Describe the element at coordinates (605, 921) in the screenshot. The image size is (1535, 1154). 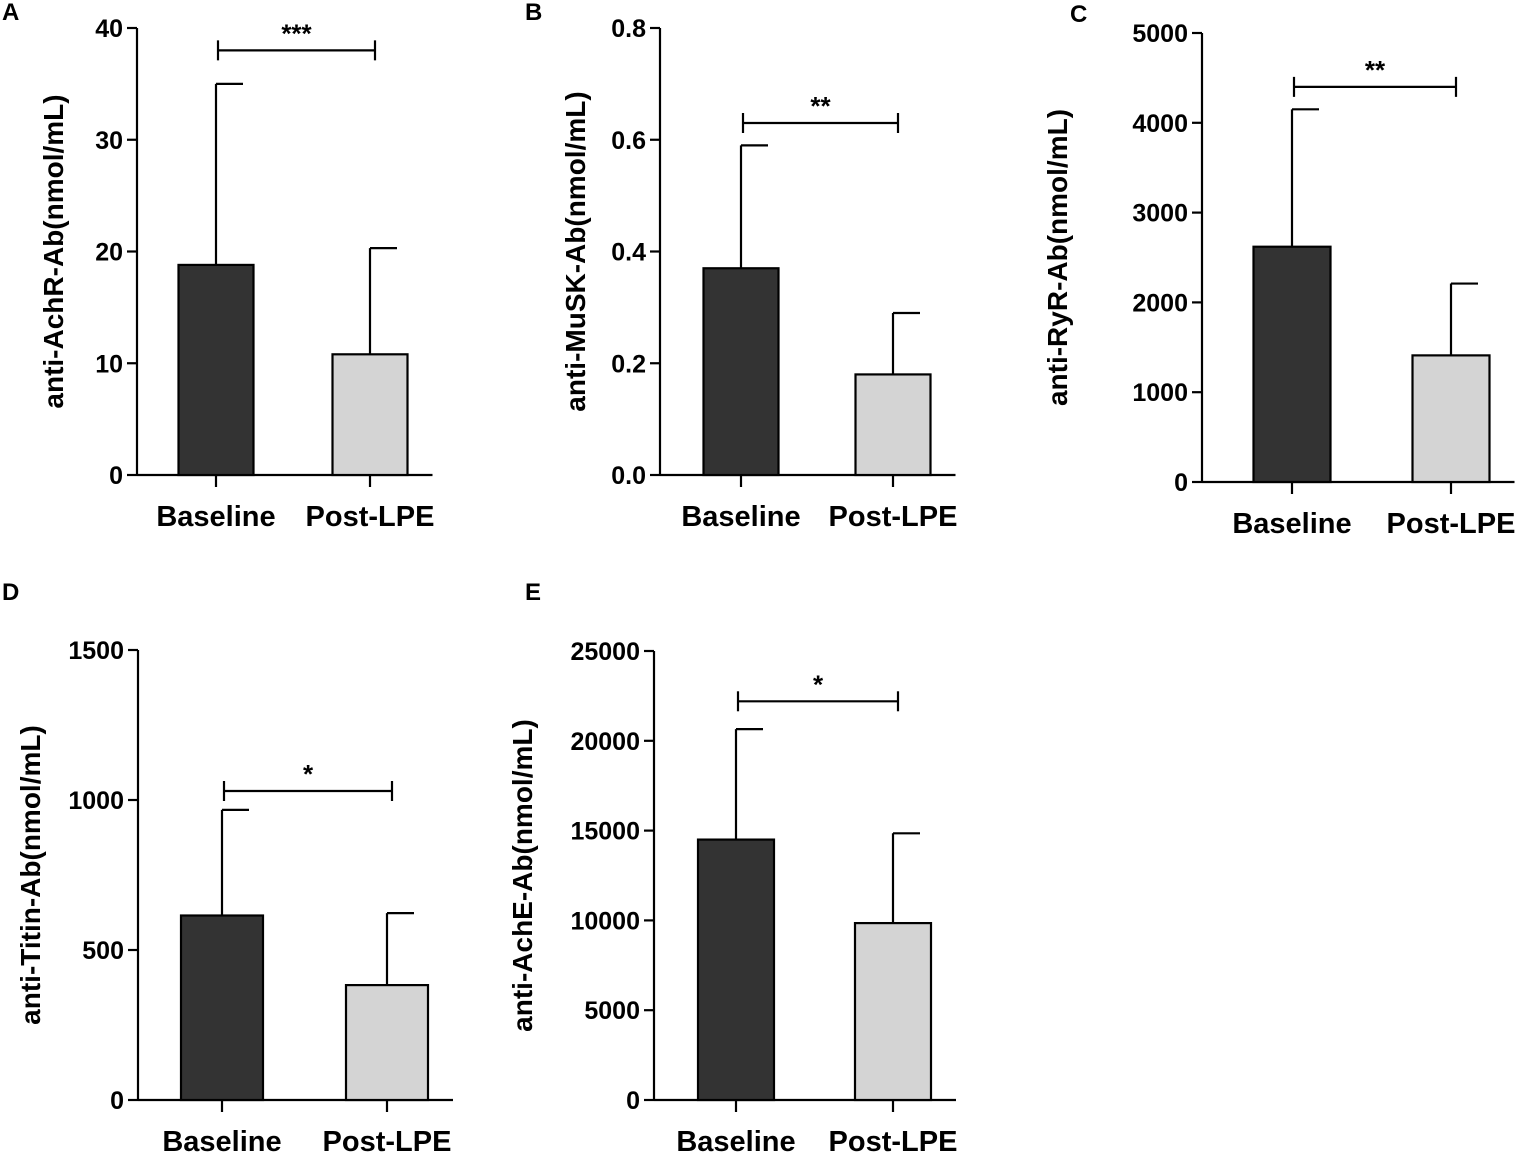
I see `y-tick-label: 10000` at that location.